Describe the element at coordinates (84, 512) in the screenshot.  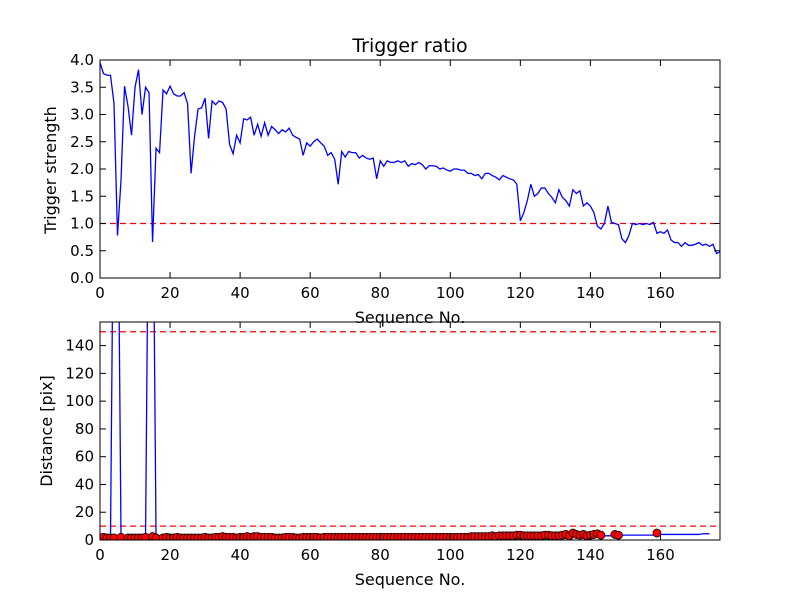
I see `y-tick-label: 20` at that location.